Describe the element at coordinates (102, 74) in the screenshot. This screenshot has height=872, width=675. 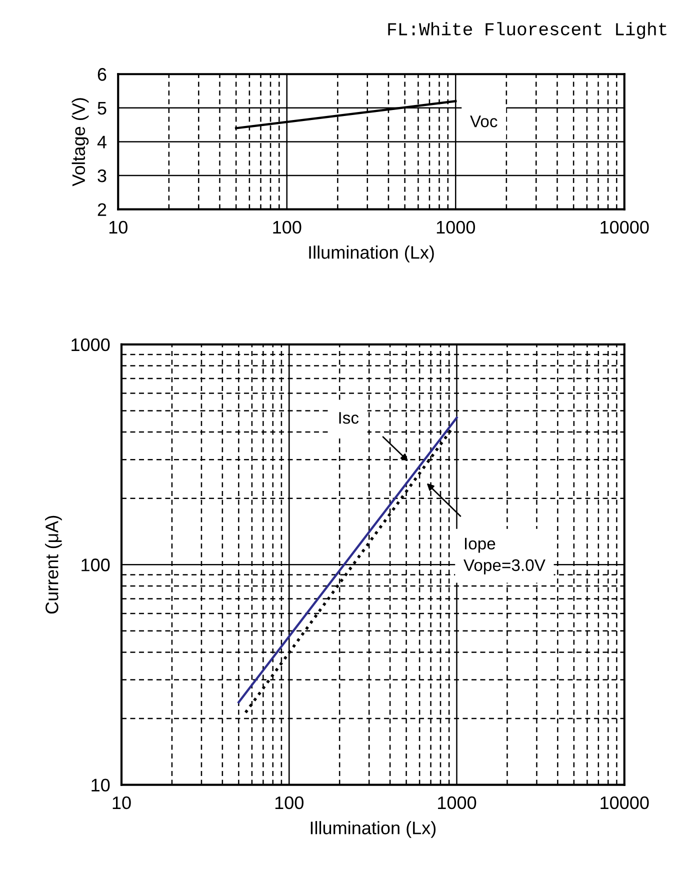
I see `y-tick-label: 6` at that location.